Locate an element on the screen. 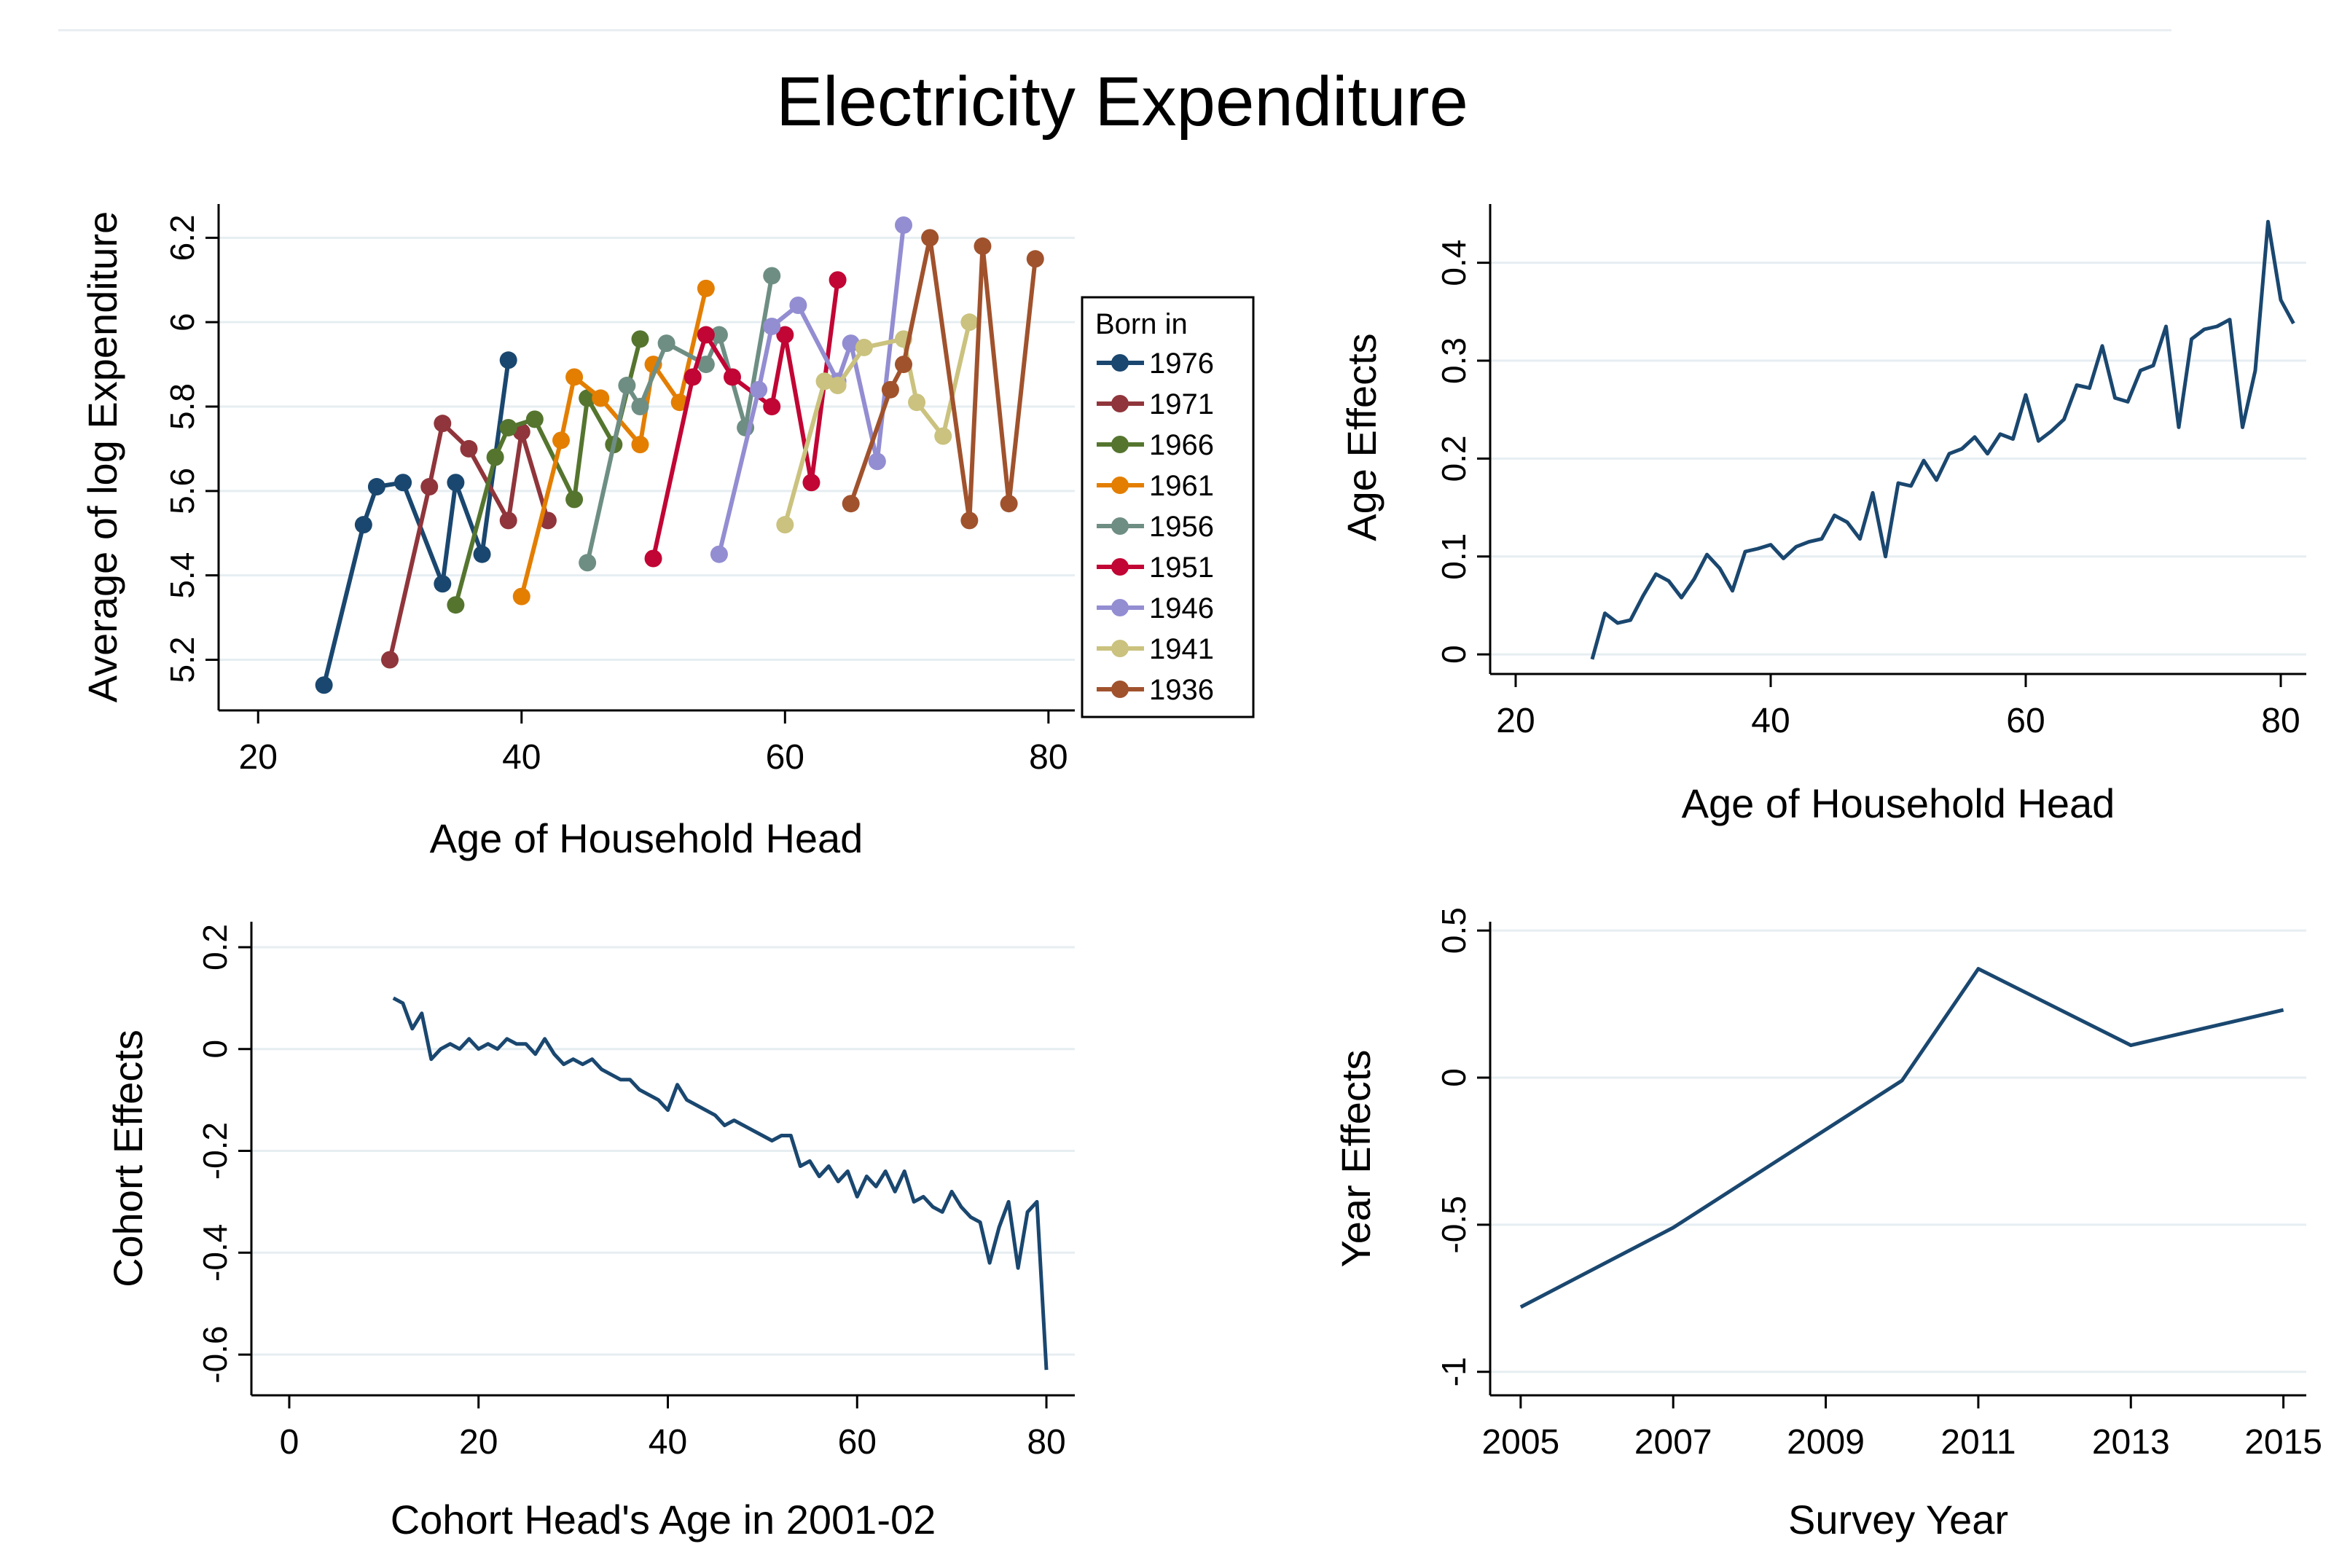 The height and width of the screenshot is (1568, 2350). y-tick-label: 6 is located at coordinates (182, 322).